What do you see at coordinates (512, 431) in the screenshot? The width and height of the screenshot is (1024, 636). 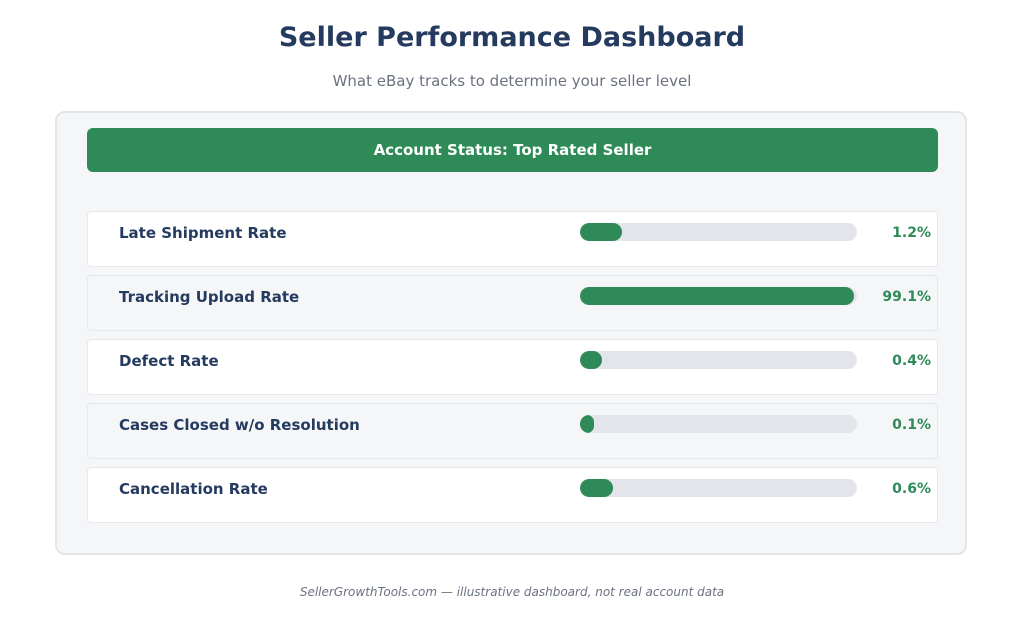 I see `metric-row-cases-closed: Cases Closed w/o Resolution 0.1%` at bounding box center [512, 431].